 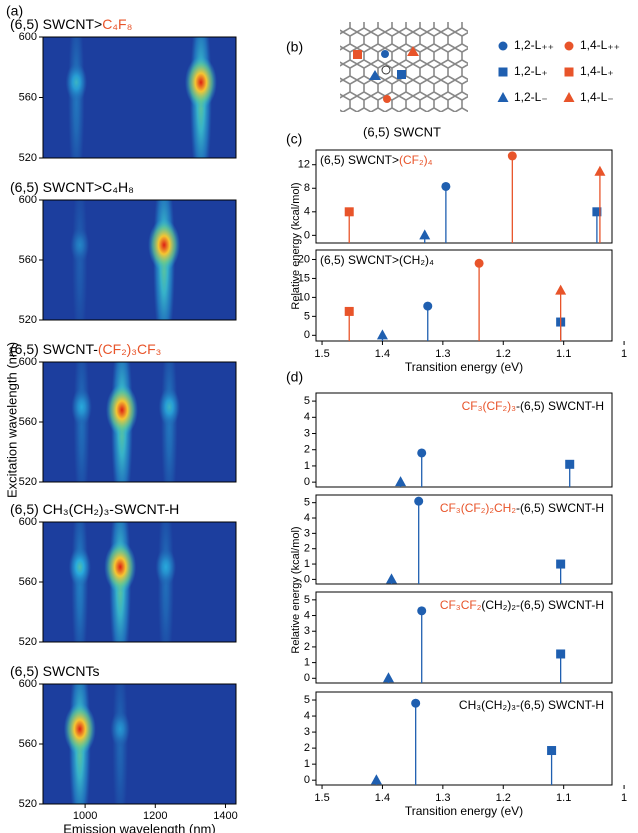 I want to click on title-part: (CF₂)₄, so click(x=416, y=160).